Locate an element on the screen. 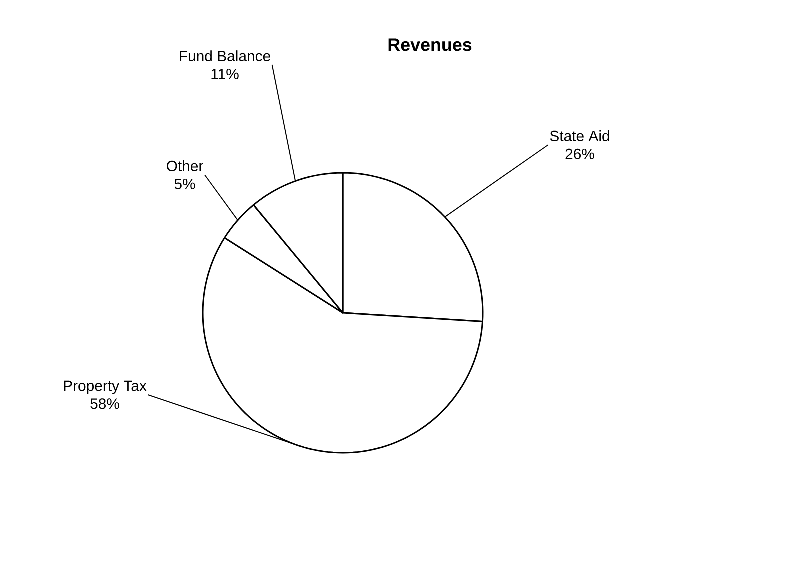 The width and height of the screenshot is (790, 566). data-label: 5% is located at coordinates (185, 184).